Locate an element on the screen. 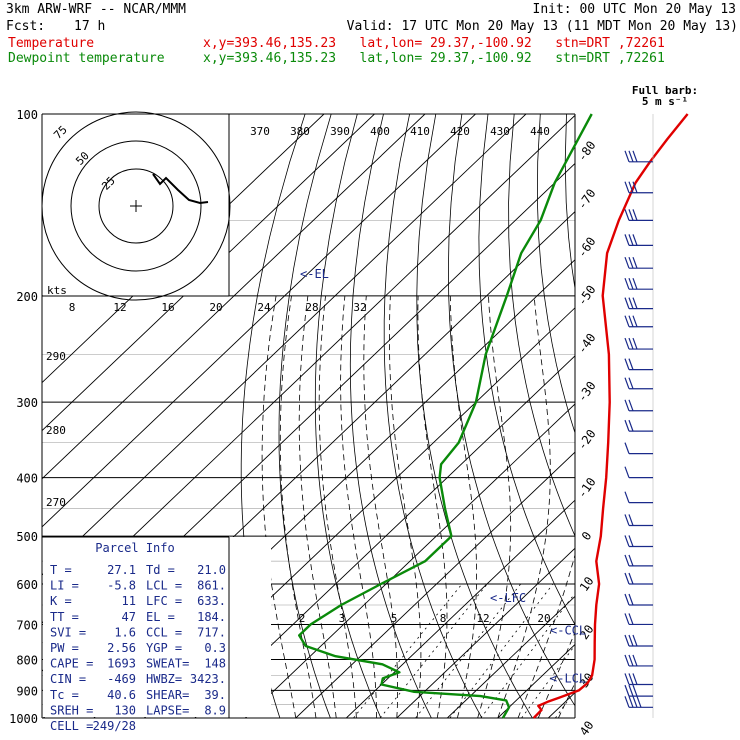  dry-adiabat-label: 280 is located at coordinates (56, 430).